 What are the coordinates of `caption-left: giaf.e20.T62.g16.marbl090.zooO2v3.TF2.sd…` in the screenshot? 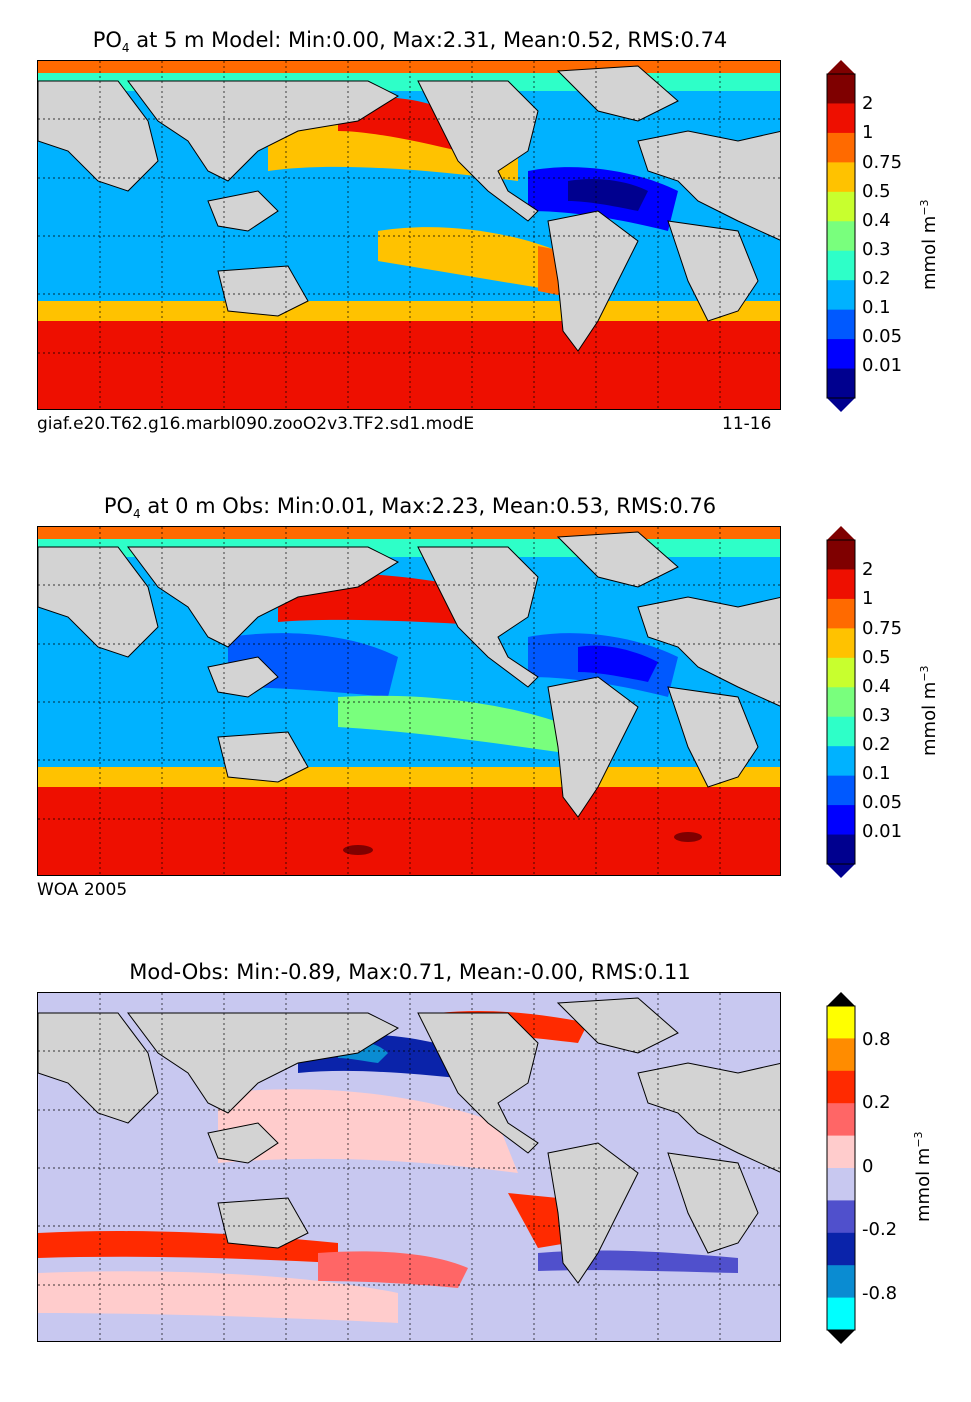 It's located at (256, 424).